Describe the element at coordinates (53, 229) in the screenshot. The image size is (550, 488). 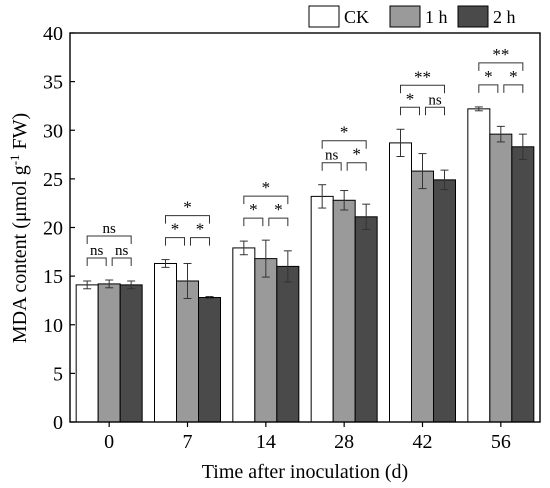
I see `y-tick-label: 20` at that location.